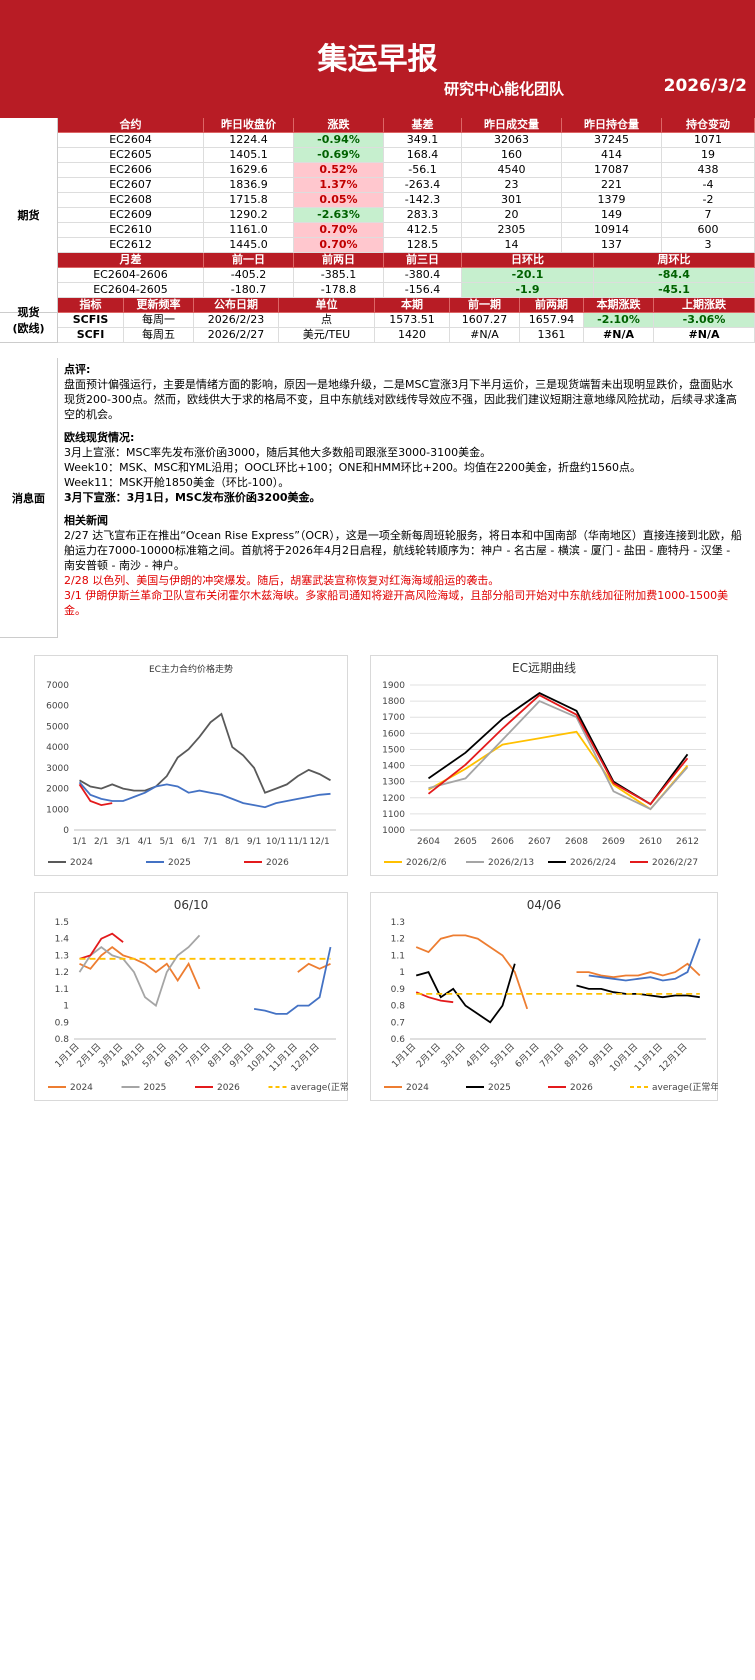 The height and width of the screenshot is (1680, 755). What do you see at coordinates (131, 215) in the screenshot?
I see `table-cell: EC2609` at bounding box center [131, 215].